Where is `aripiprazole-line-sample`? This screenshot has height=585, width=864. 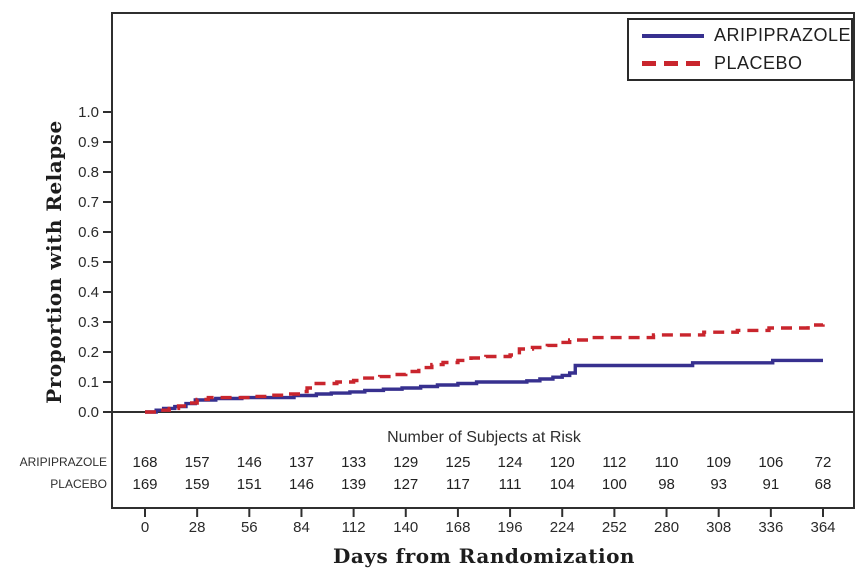 aripiprazole-line-sample is located at coordinates (673, 35).